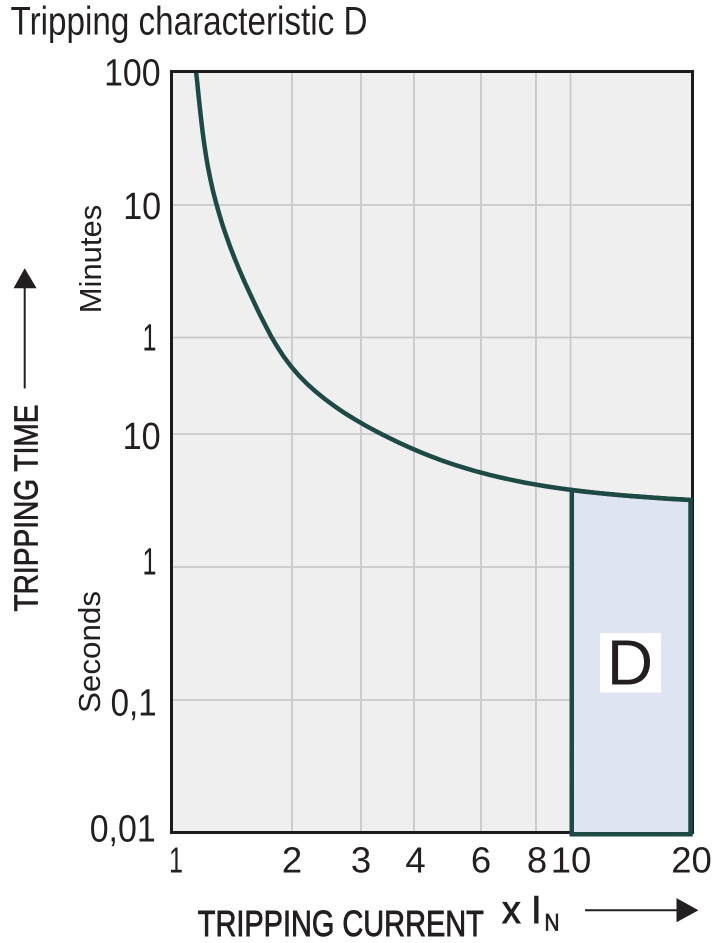 Image resolution: width=720 pixels, height=943 pixels. What do you see at coordinates (522, 910) in the screenshot?
I see `svg-text: x I` at bounding box center [522, 910].